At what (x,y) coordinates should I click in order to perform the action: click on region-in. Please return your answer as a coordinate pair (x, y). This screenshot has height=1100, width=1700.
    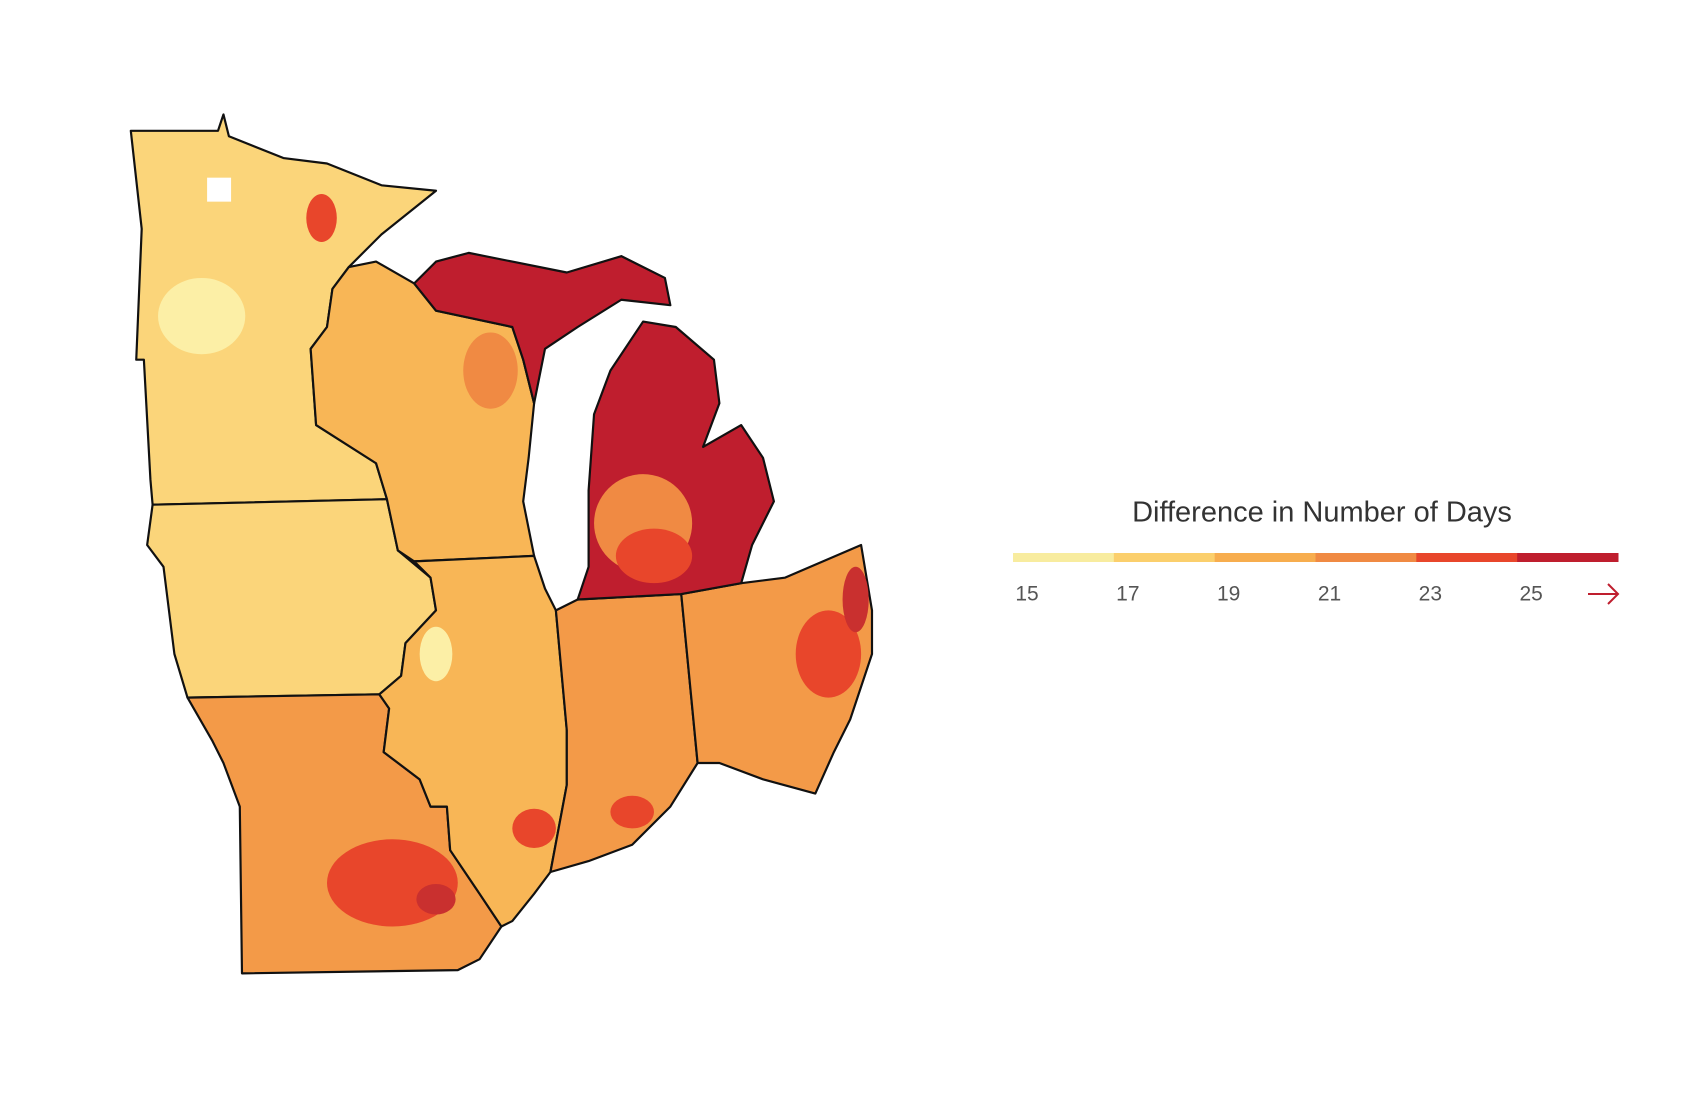
    Looking at the image, I should click on (624, 733).